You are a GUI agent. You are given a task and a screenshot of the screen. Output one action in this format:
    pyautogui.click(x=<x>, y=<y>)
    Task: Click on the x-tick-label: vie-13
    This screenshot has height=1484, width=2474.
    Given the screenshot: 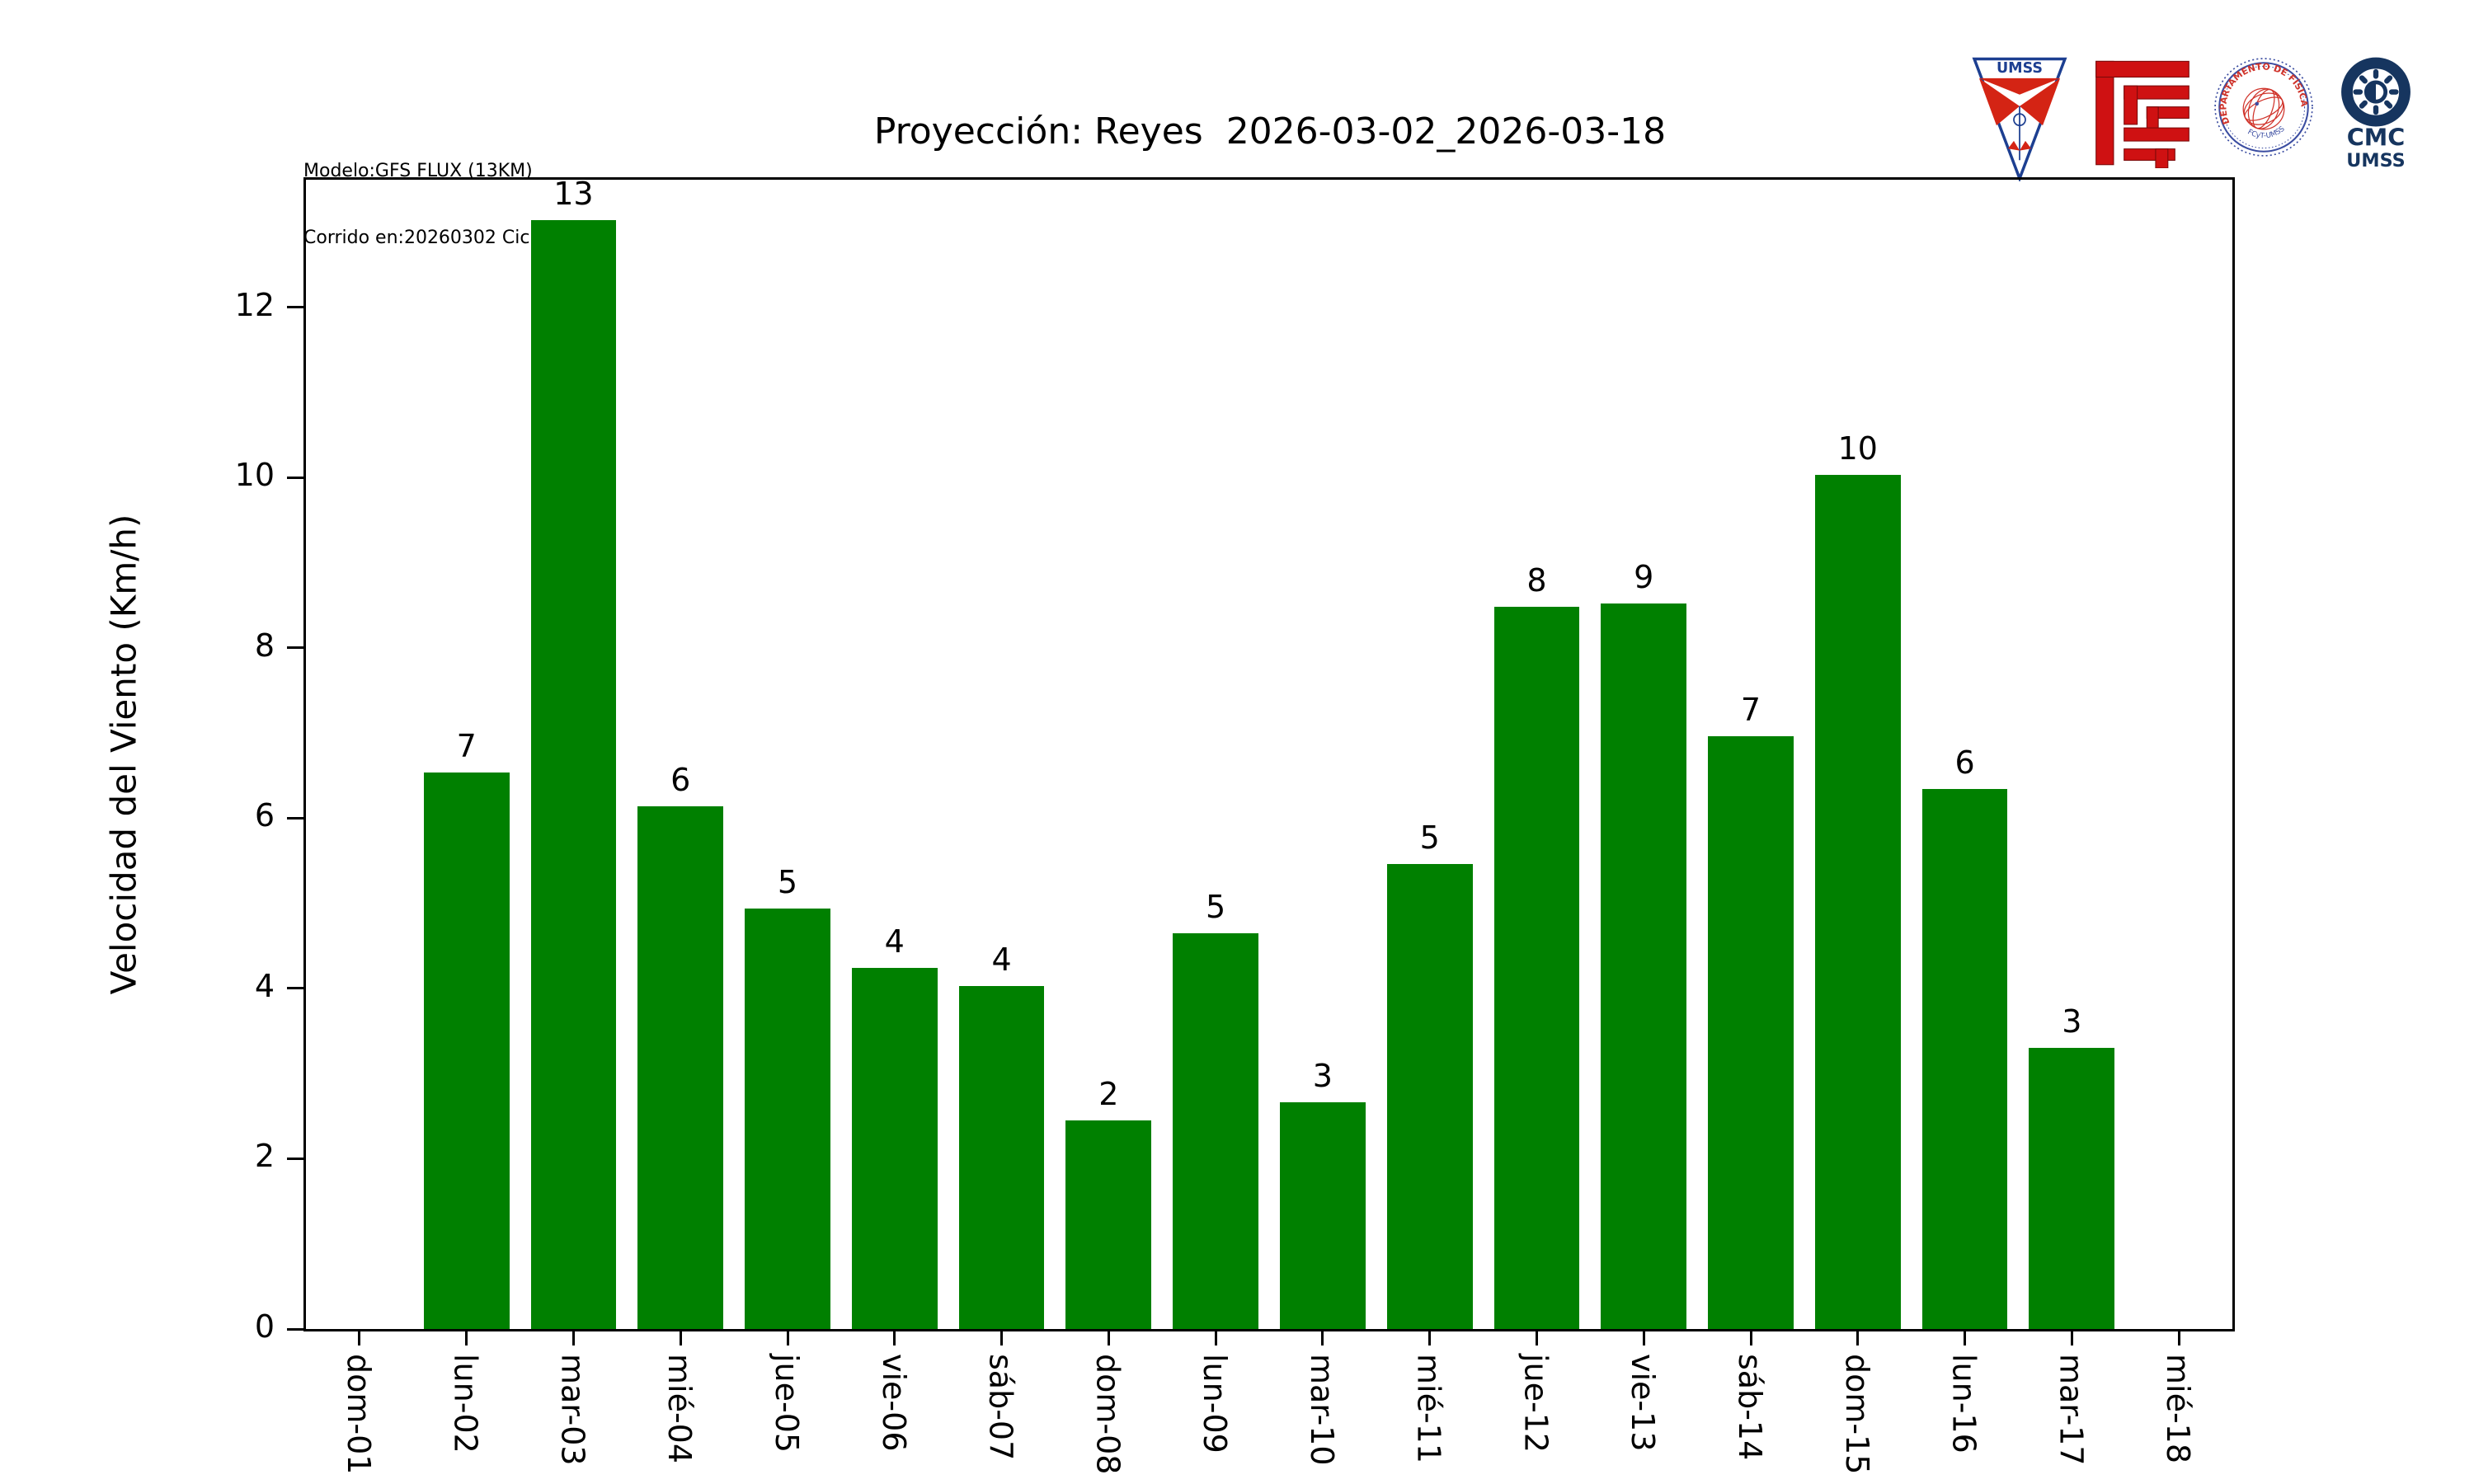 What is the action you would take?
    pyautogui.click(x=1643, y=1403)
    